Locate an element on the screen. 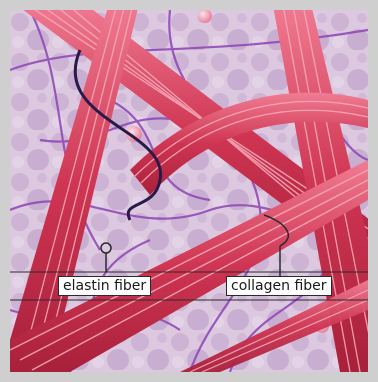 The height and width of the screenshot is (382, 378). elastin-fiber-label: elastin fiber is located at coordinates (105, 286).